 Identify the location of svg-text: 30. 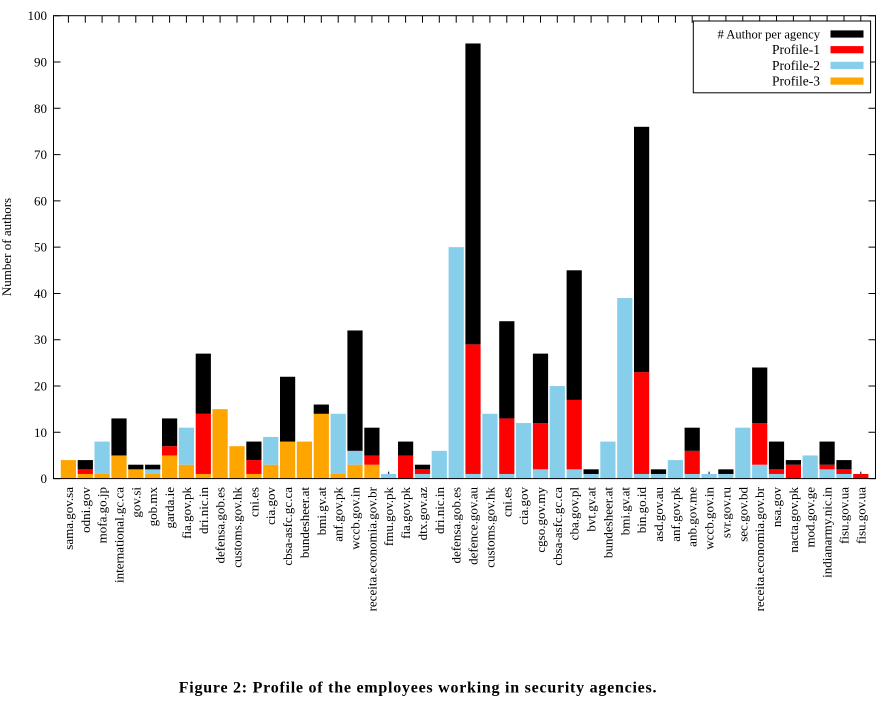
(40, 339).